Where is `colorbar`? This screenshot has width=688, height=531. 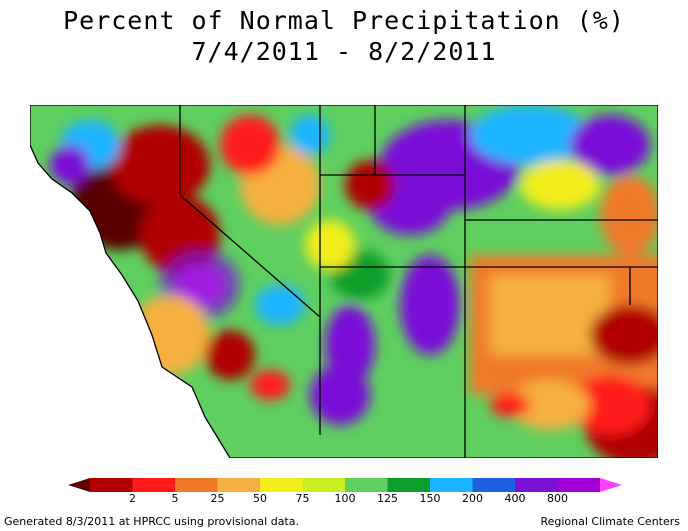
colorbar is located at coordinates (345, 485).